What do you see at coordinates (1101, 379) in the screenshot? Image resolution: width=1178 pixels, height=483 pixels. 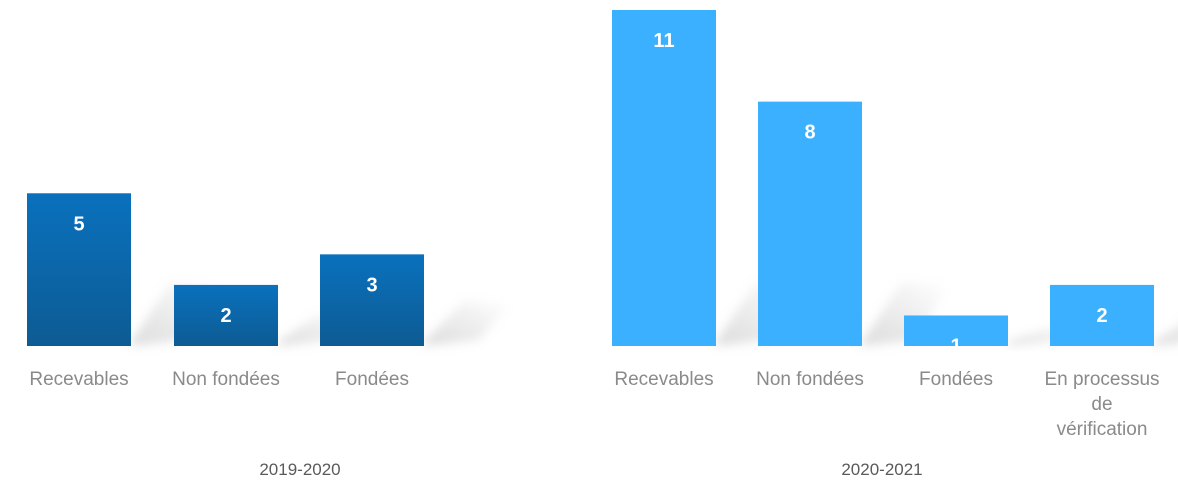 I see `category-label: En processus` at bounding box center [1101, 379].